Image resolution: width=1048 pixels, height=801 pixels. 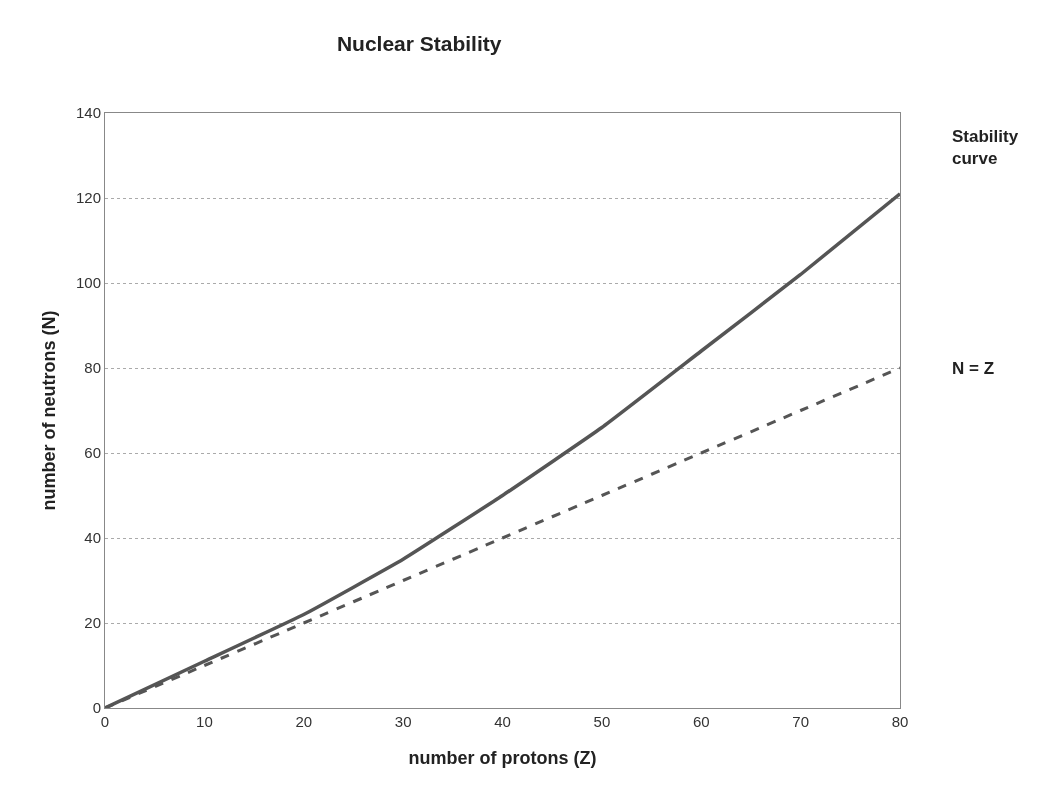 What do you see at coordinates (701, 721) in the screenshot?
I see `x-tick-label: 60` at bounding box center [701, 721].